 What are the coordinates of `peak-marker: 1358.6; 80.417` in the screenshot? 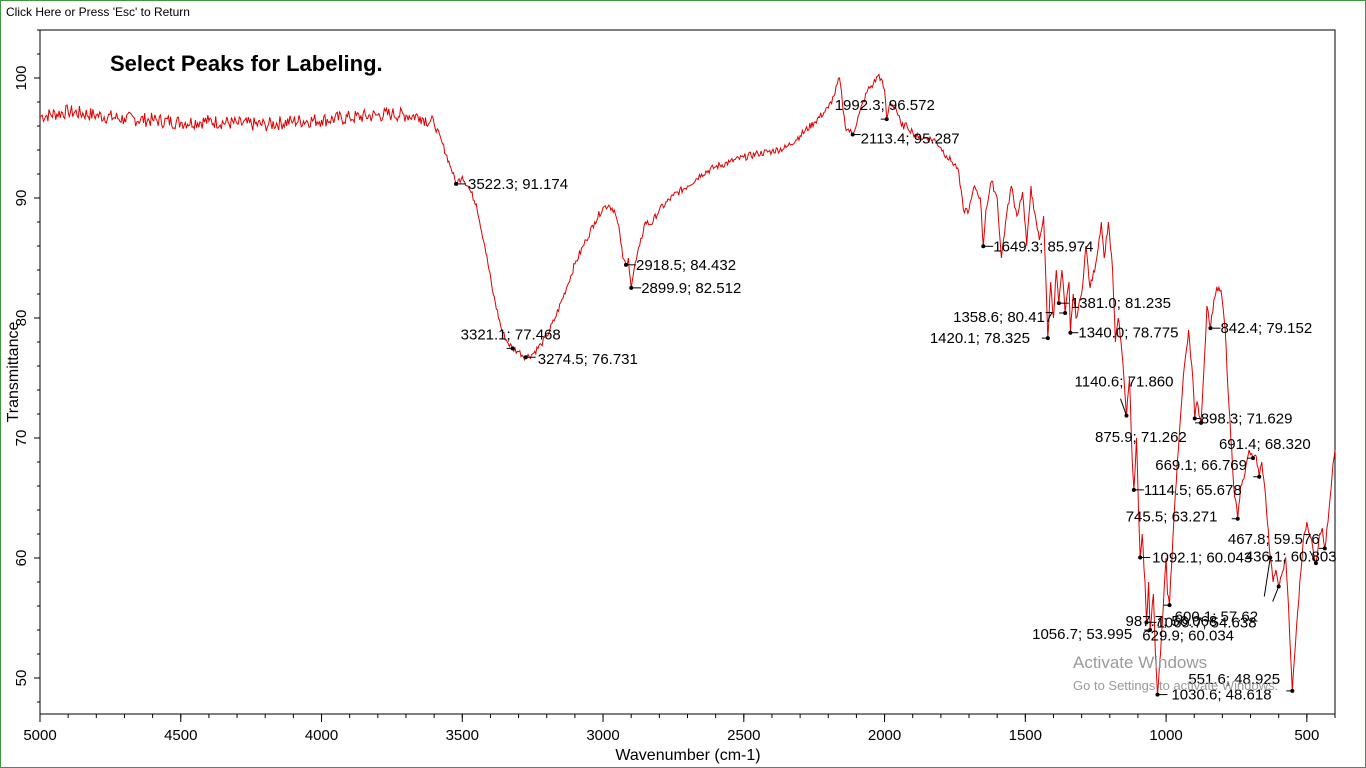 It's located at (1010, 317).